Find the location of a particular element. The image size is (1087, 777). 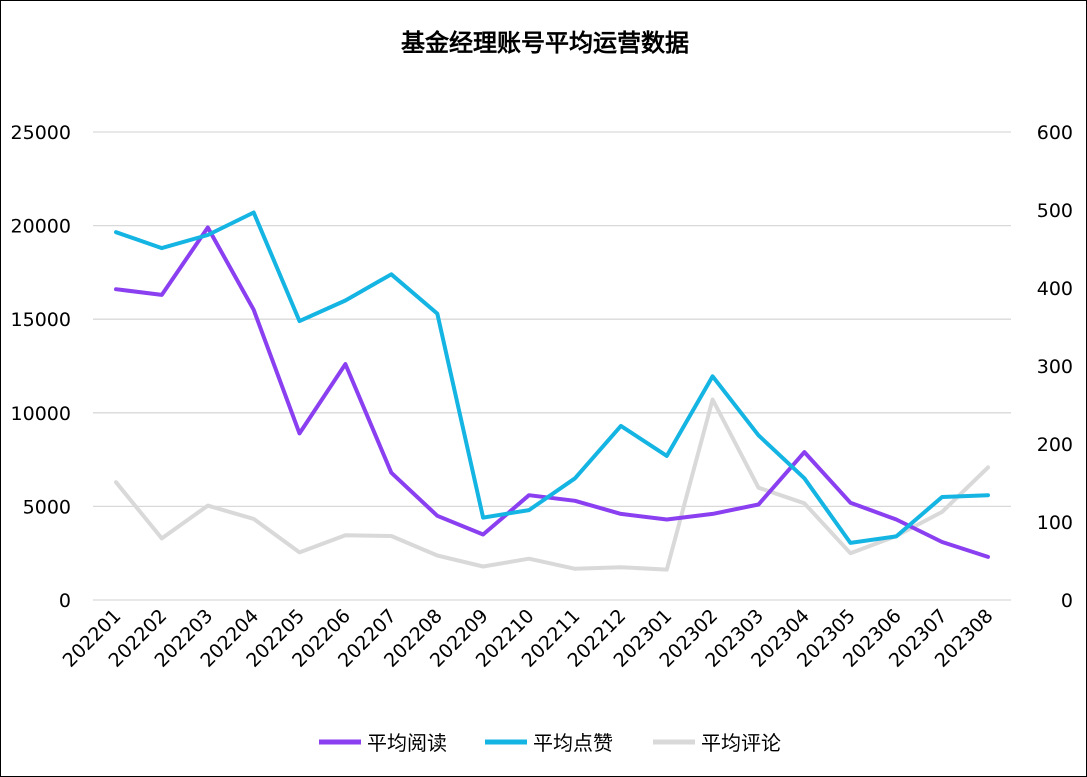

left-tick-label: 10000 is located at coordinates (41, 414).